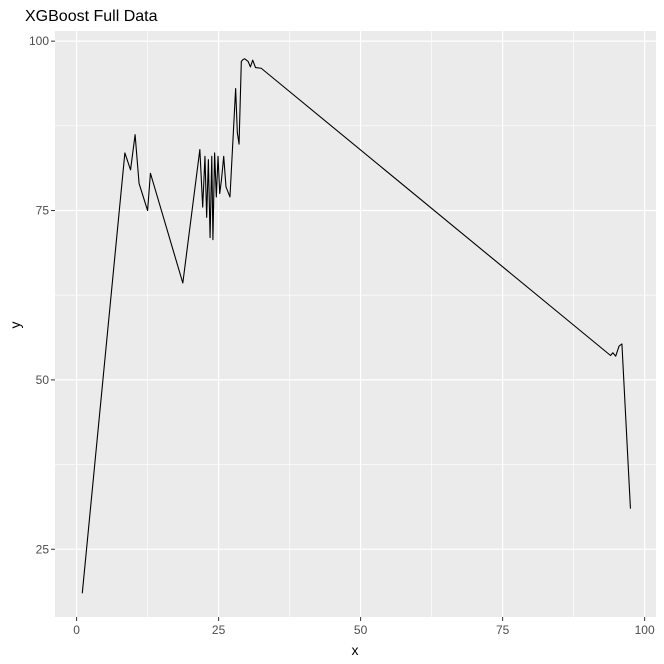  What do you see at coordinates (219, 630) in the screenshot?
I see `x-tick-label: 25` at bounding box center [219, 630].